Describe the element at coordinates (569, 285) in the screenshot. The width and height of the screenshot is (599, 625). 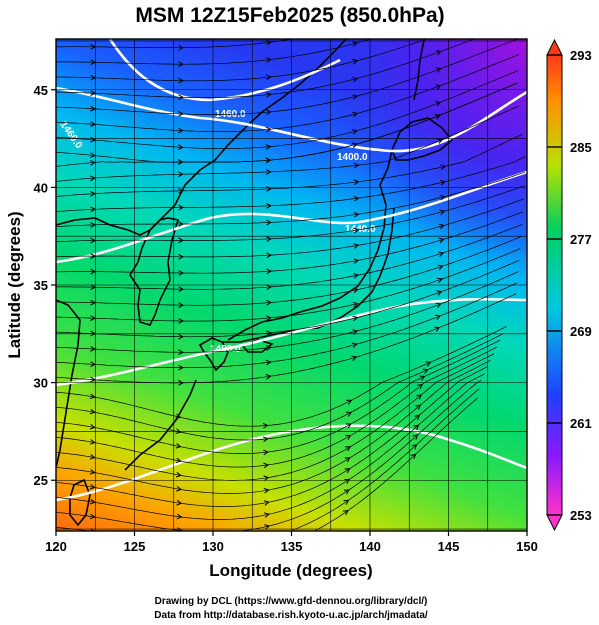
I see `colorbar-ticks: 293 285 277 269 261 253` at that location.